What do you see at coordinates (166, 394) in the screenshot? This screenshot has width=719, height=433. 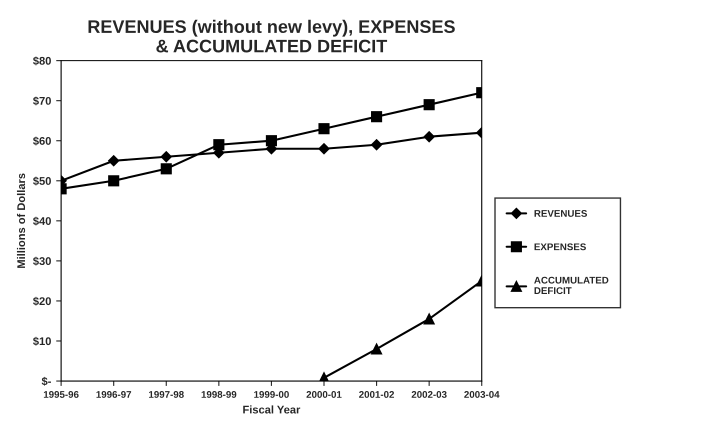 I see `x-tick-label: 1997-98` at bounding box center [166, 394].